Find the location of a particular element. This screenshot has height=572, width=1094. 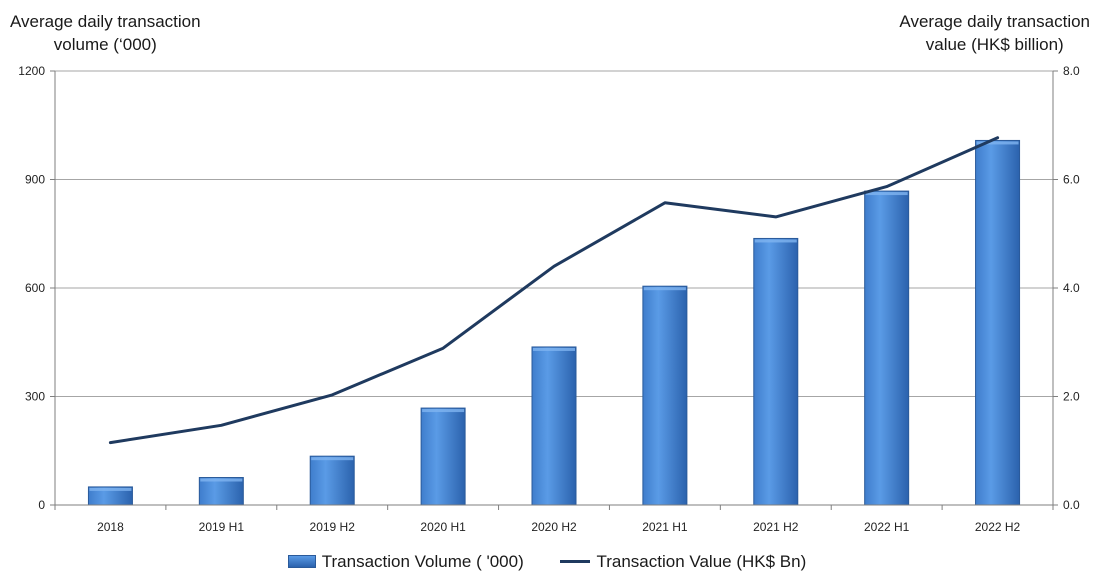

legend-label-value: Transaction Value (HK$ Bn) is located at coordinates (701, 561).